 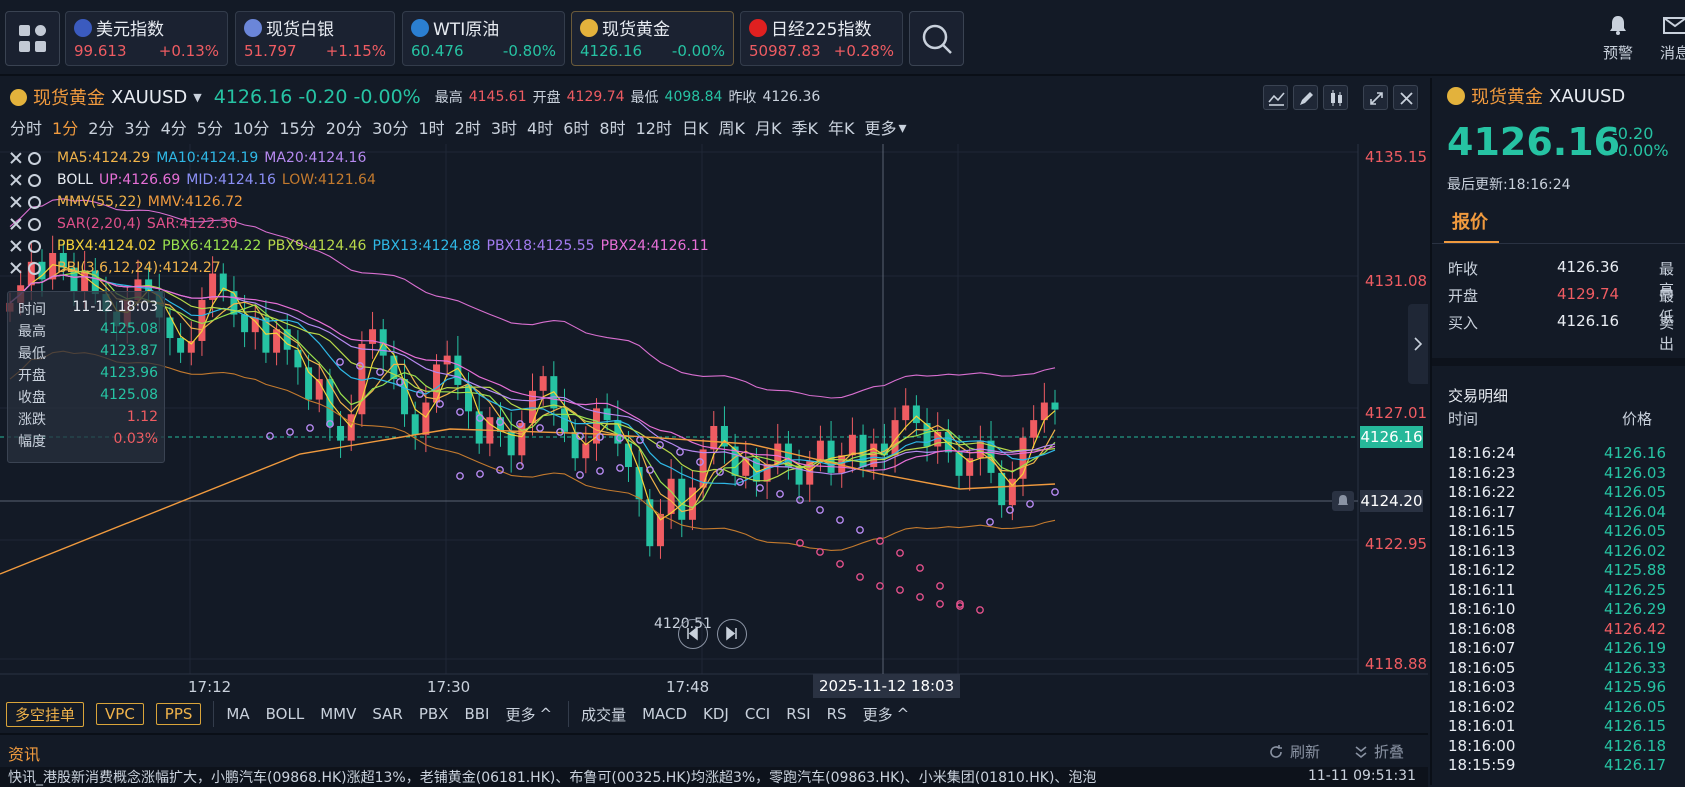 I want to click on bbi-indicator-row: BBI(3,6,12,24):4124.27, so click(x=115, y=268).